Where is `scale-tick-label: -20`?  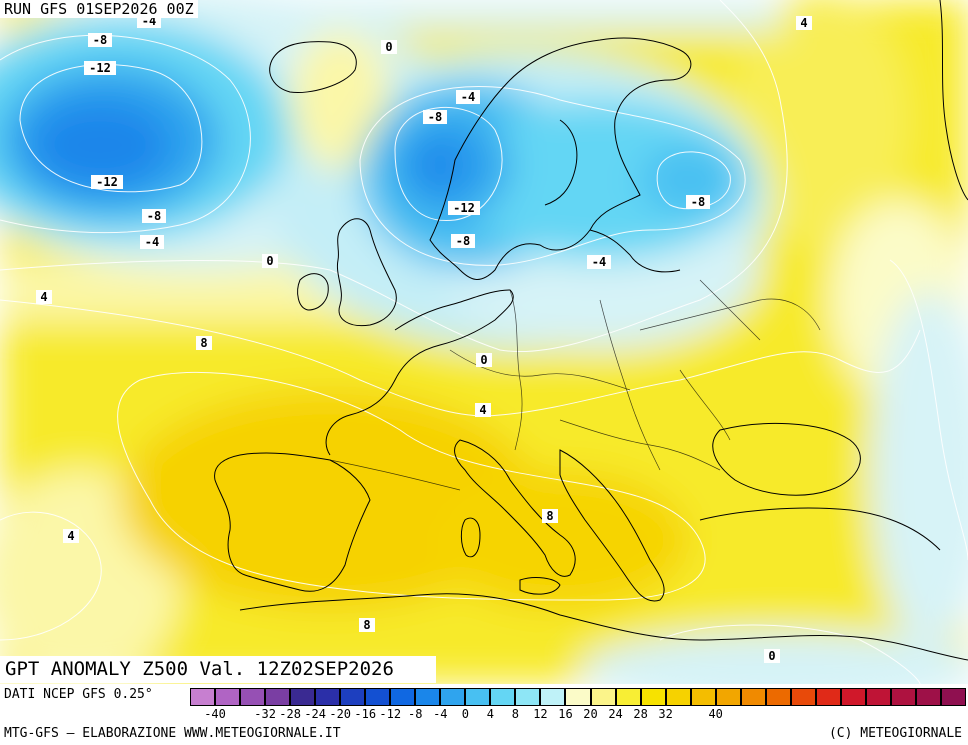
scale-tick-label: -20 is located at coordinates (340, 714).